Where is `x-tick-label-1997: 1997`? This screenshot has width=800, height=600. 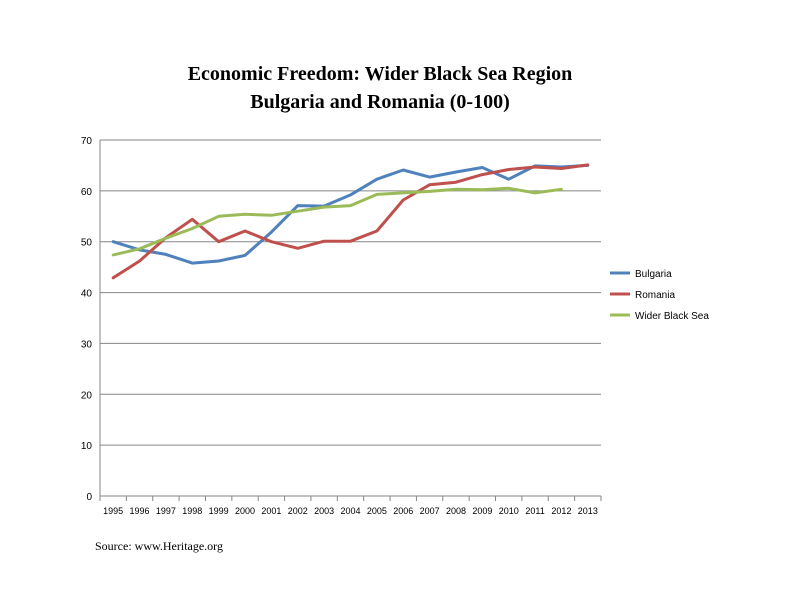 x-tick-label-1997: 1997 is located at coordinates (166, 511).